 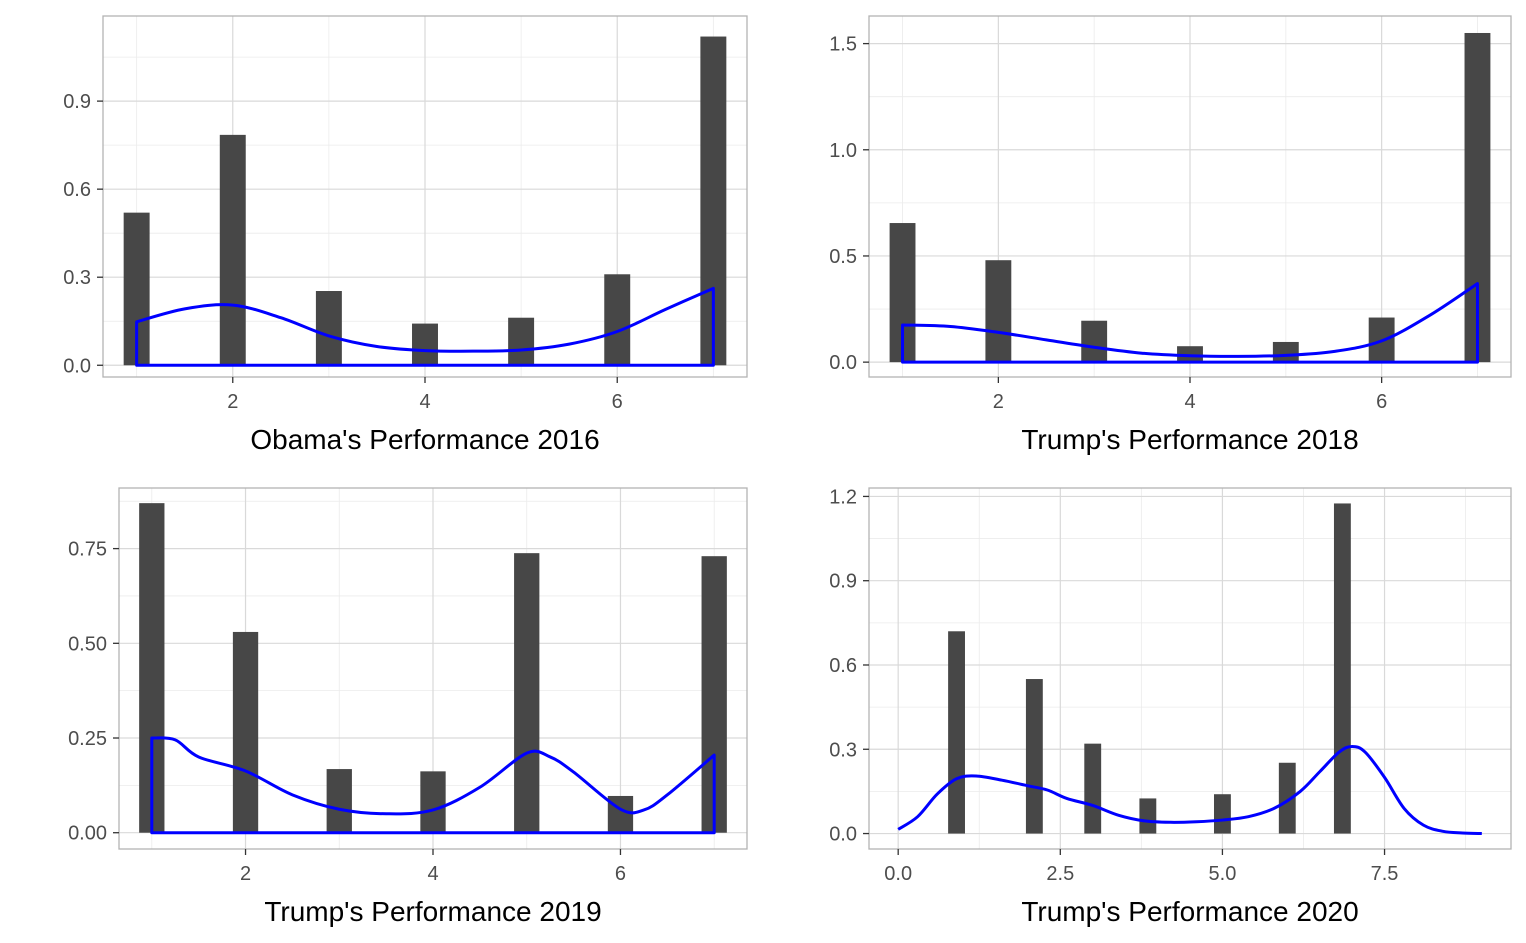 What do you see at coordinates (87, 644) in the screenshot?
I see `y-tick-label: 0.50` at bounding box center [87, 644].